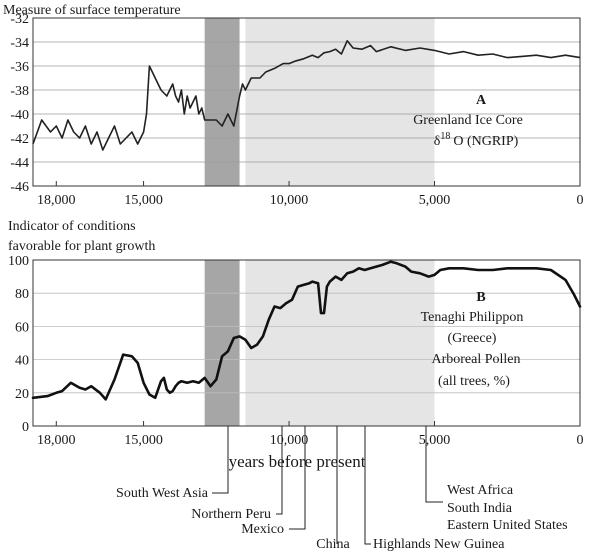 The image size is (589, 554). What do you see at coordinates (481, 100) in the screenshot?
I see `chart-a-letter: A` at bounding box center [481, 100].